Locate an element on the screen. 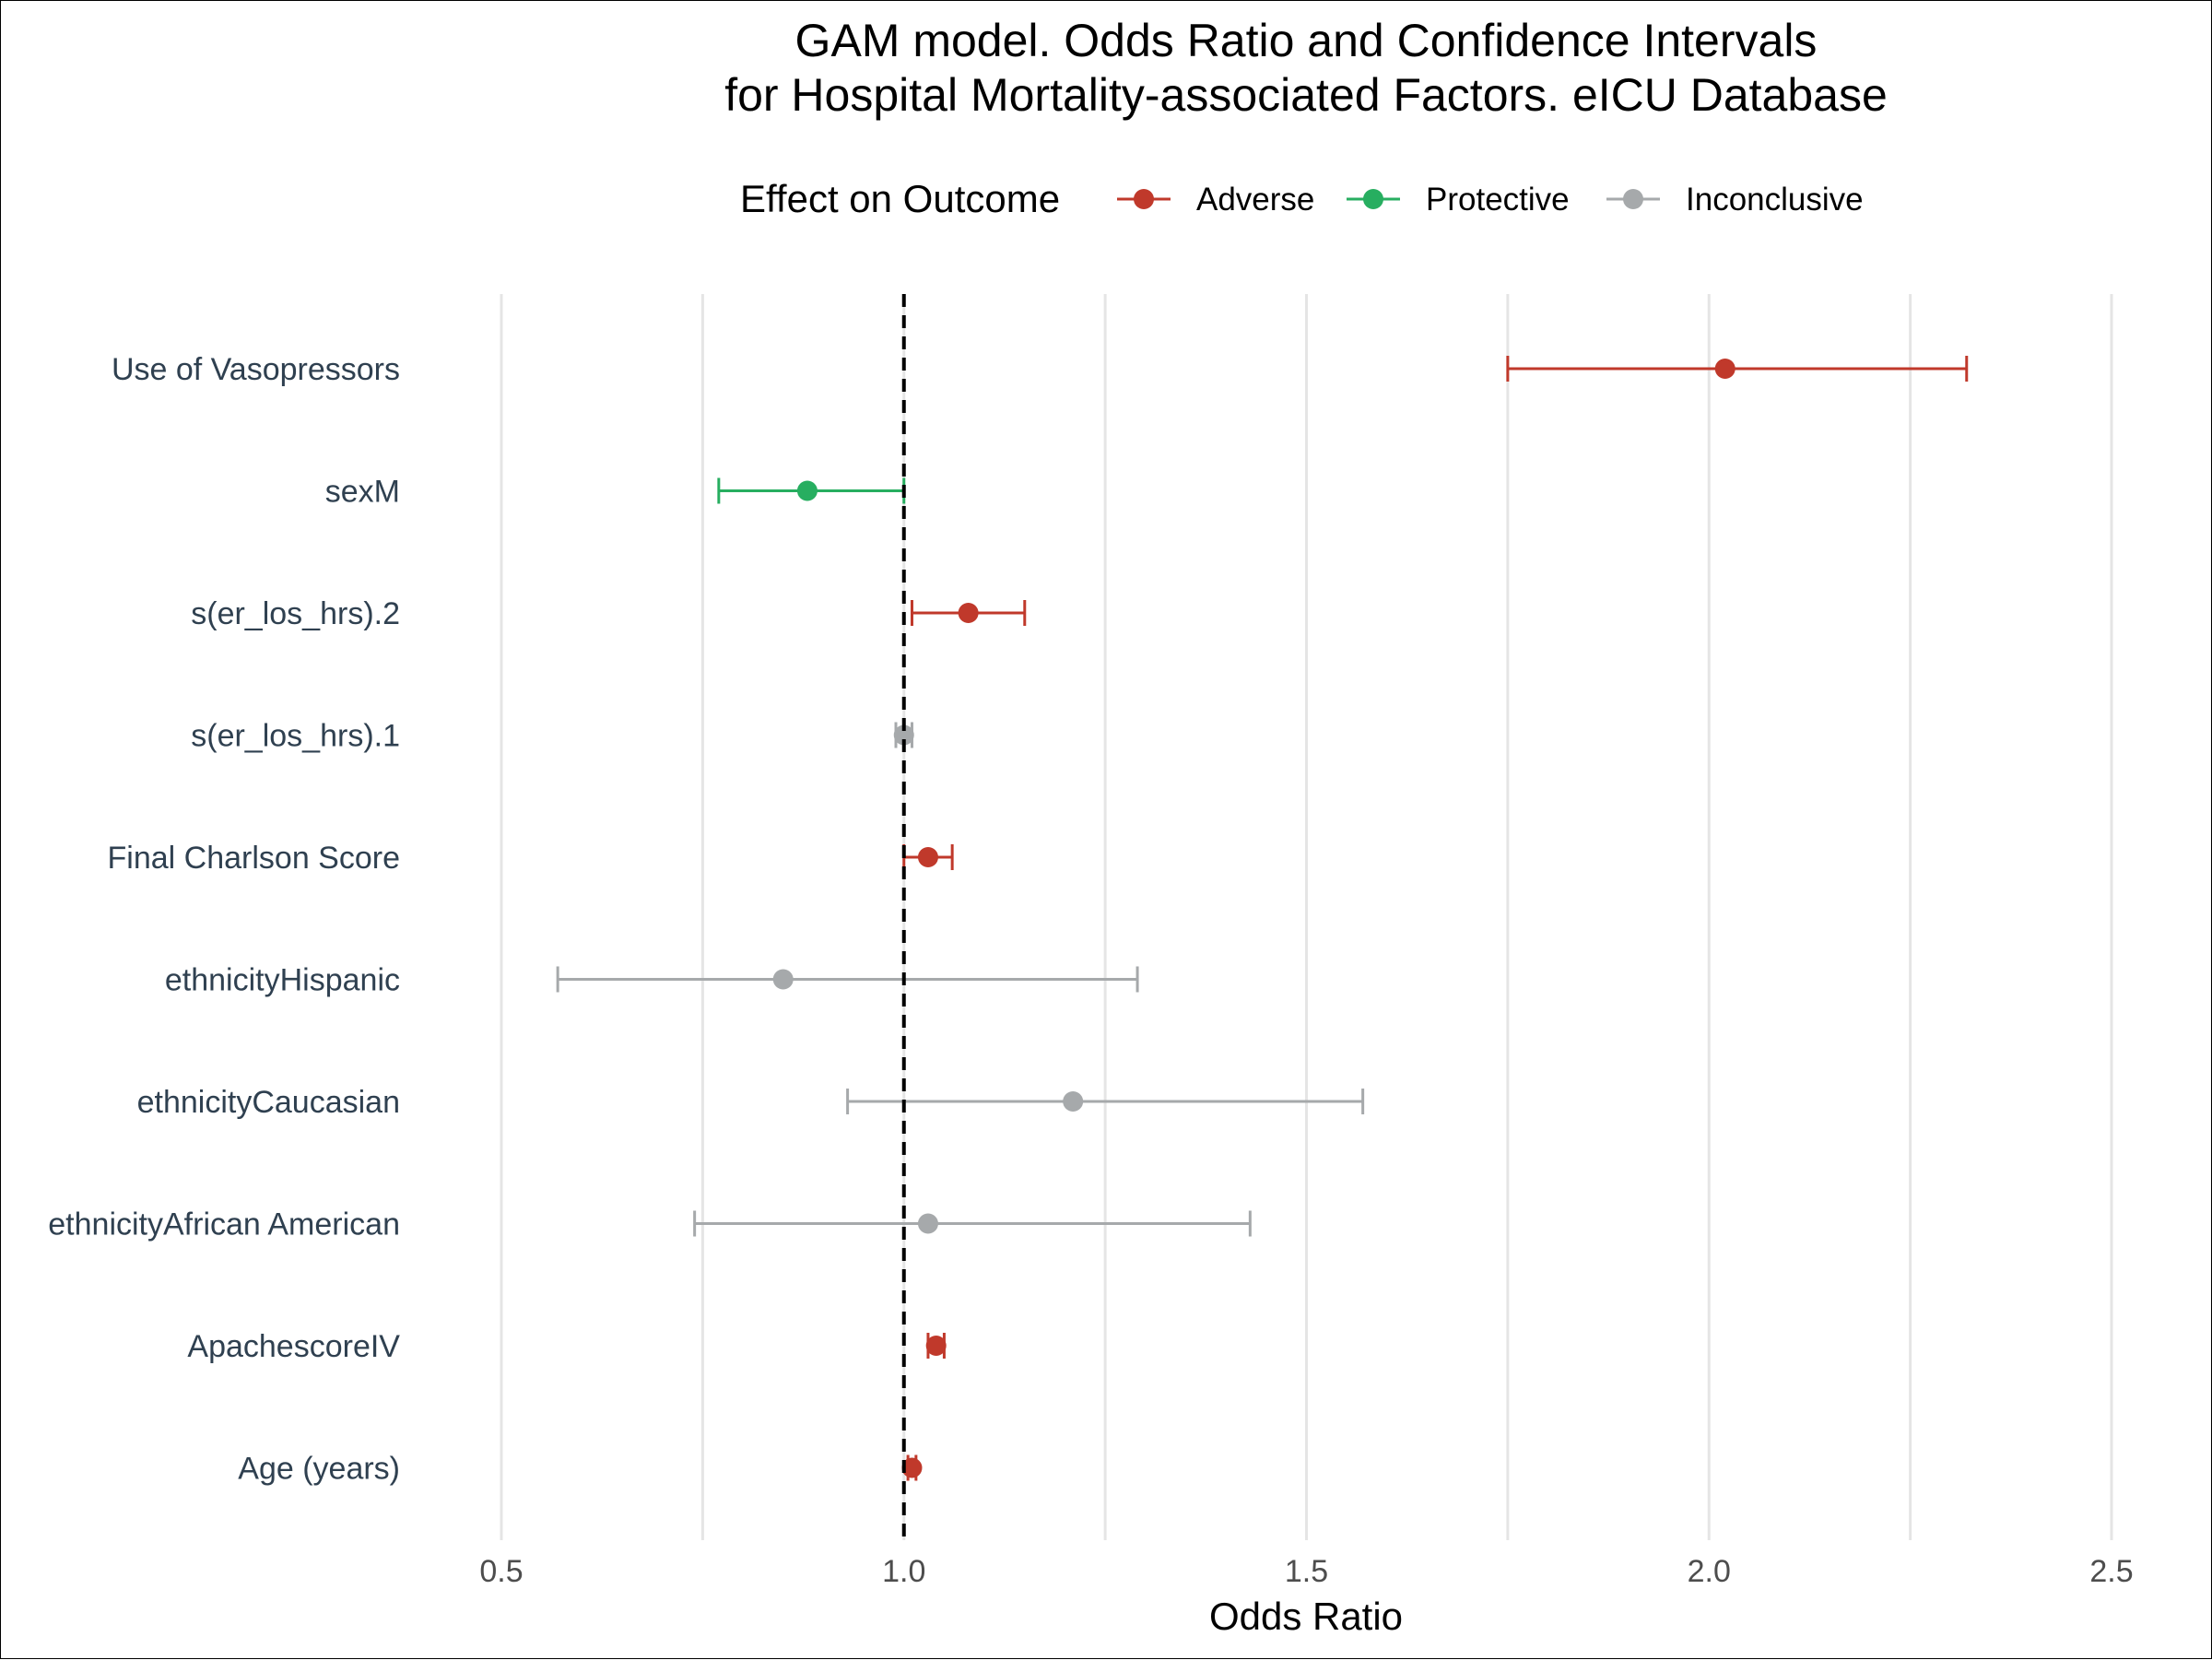 Image resolution: width=2212 pixels, height=1660 pixels. legend-item-adverse: Adverse is located at coordinates (1215, 200).